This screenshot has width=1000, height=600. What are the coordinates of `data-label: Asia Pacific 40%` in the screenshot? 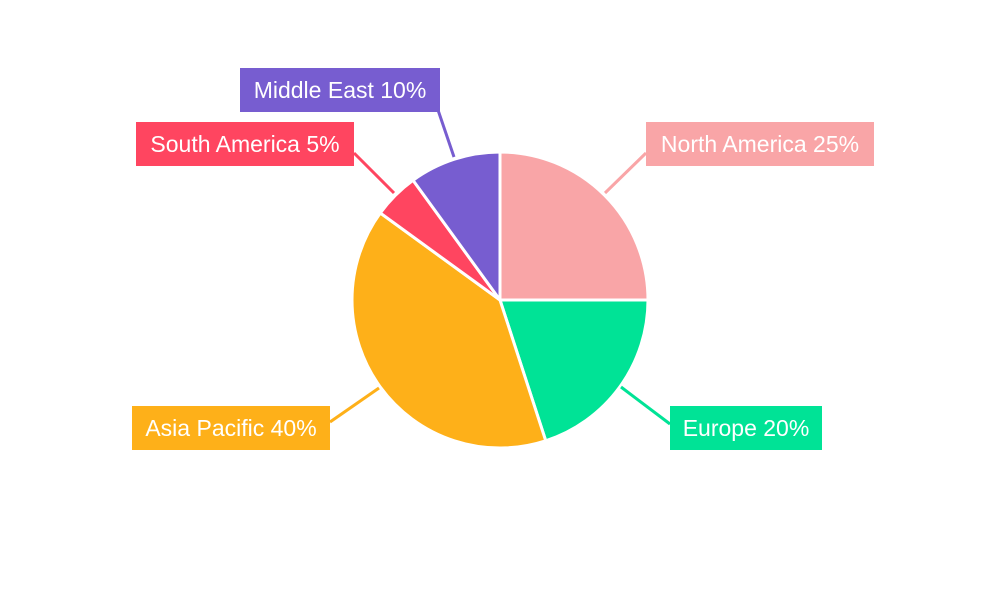 It's located at (230, 428).